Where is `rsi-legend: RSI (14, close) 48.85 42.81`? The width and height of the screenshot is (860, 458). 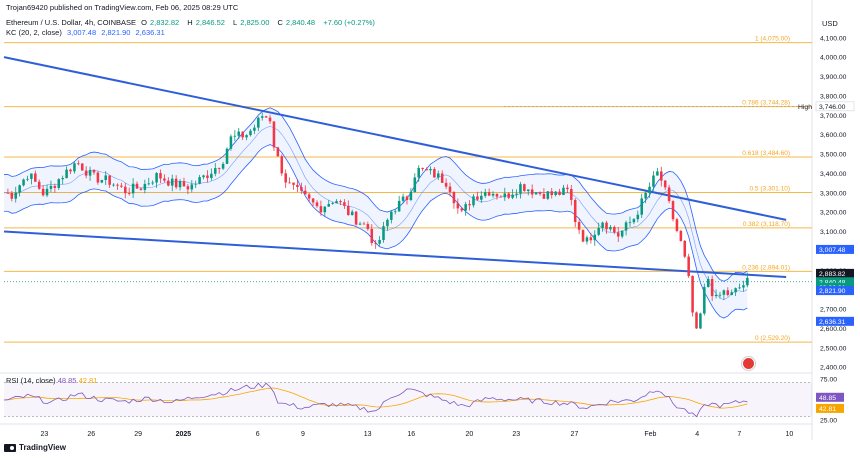 rsi-legend: RSI (14, close) 48.85 42.81 is located at coordinates (51, 380).